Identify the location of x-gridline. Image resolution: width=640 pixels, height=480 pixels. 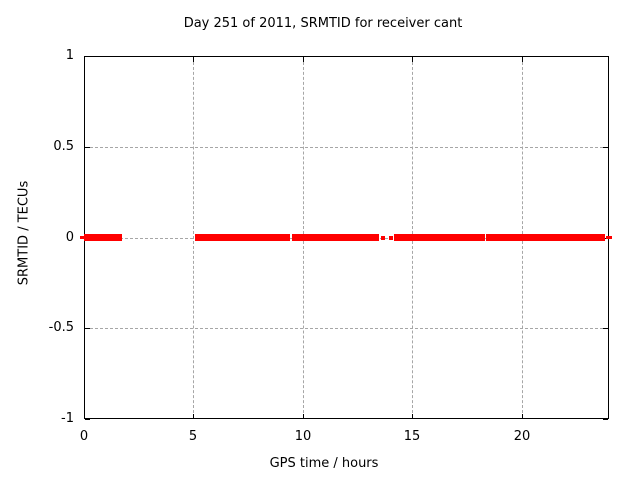
(193, 237).